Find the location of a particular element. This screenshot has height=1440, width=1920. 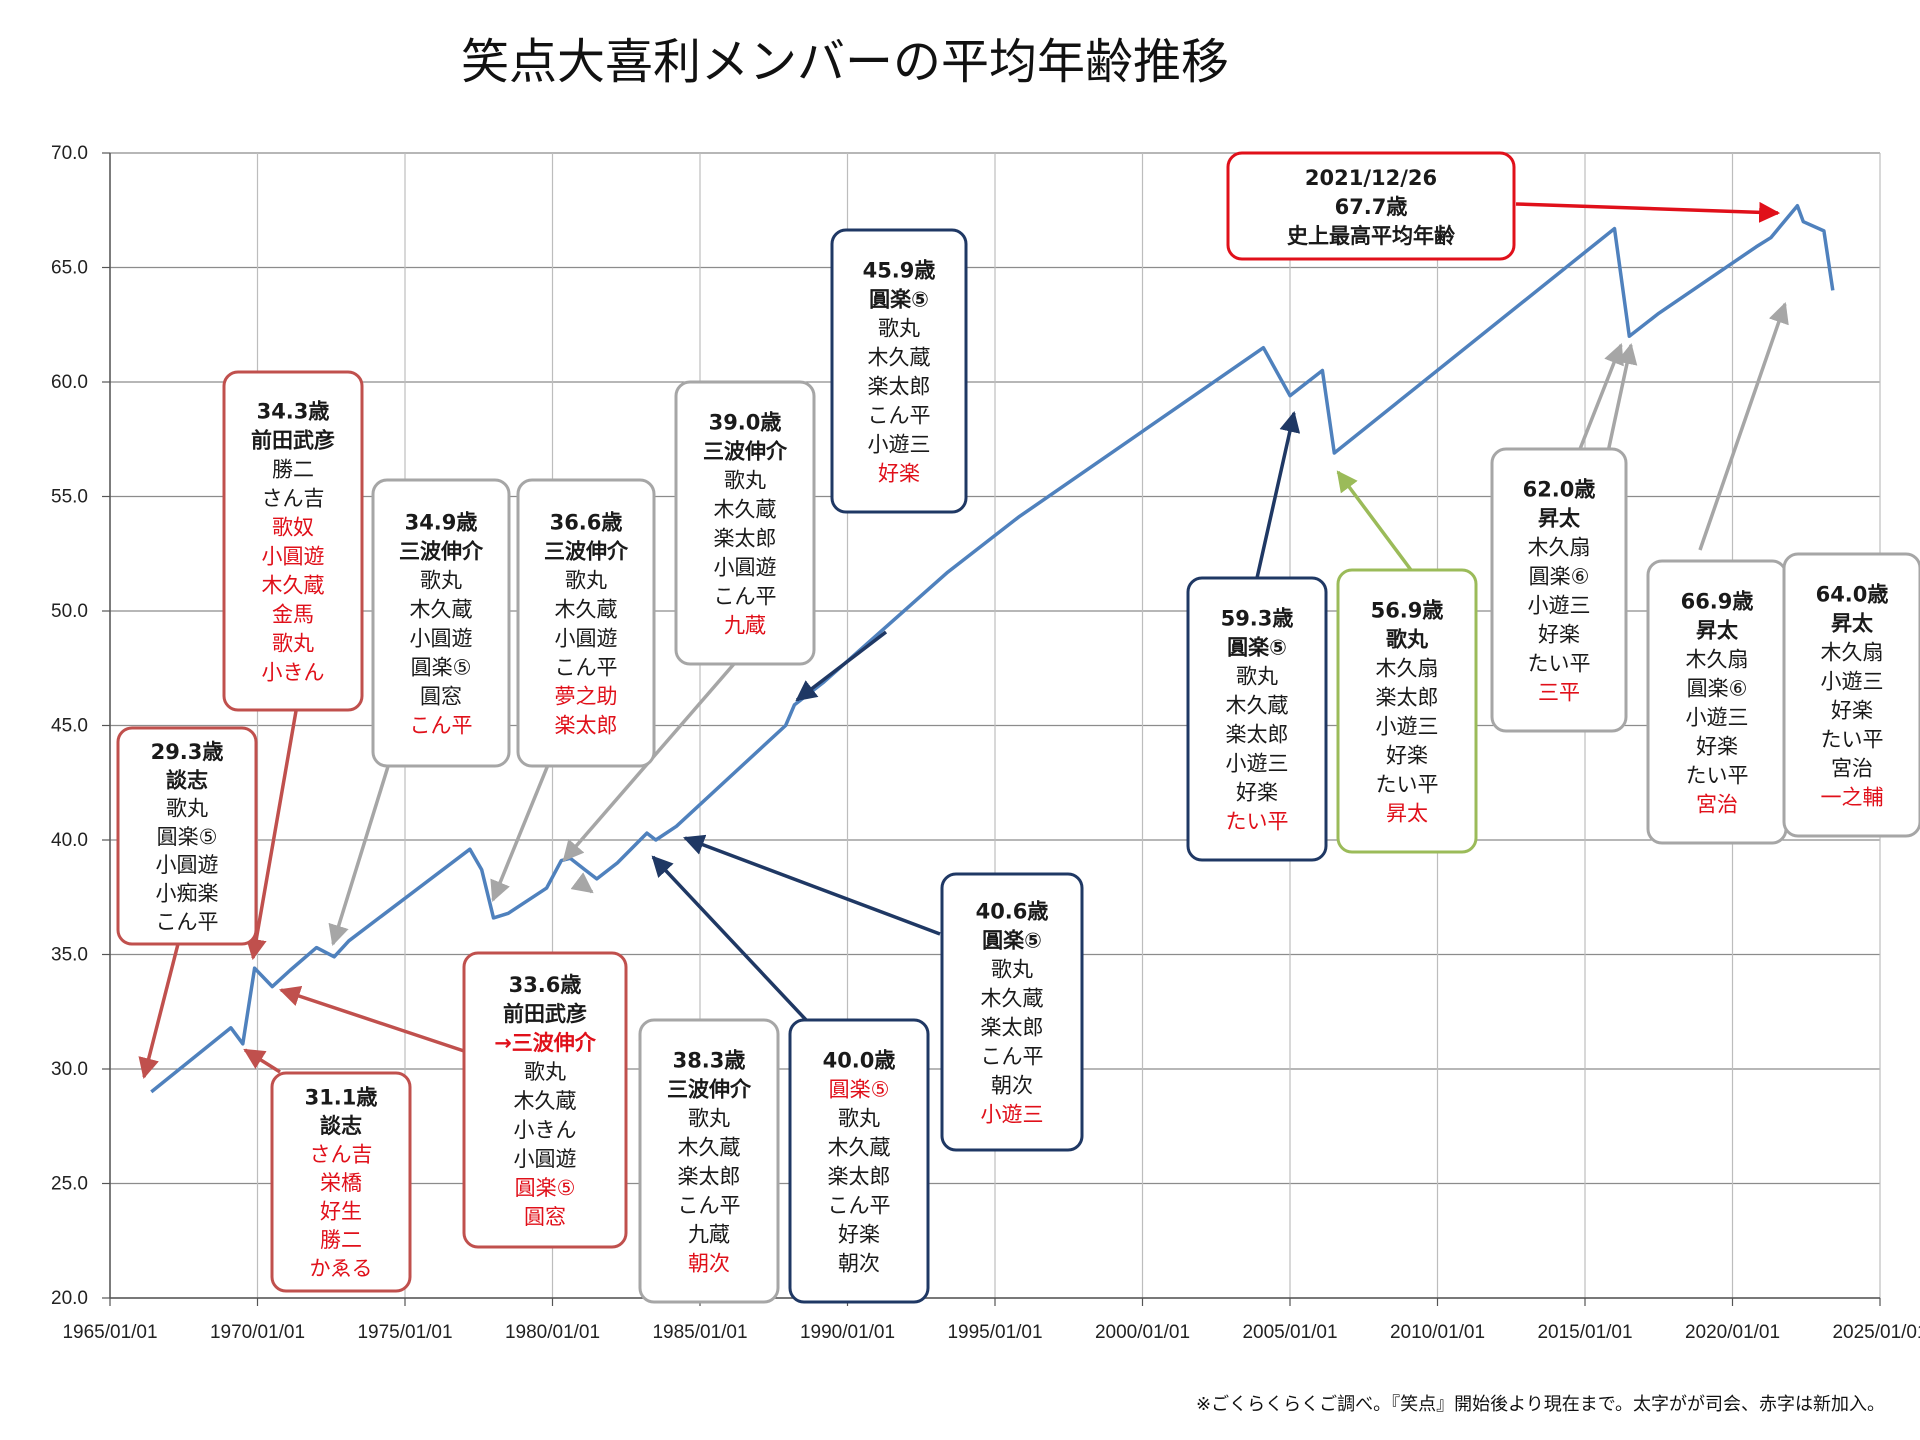

annotation-line: 宮治 is located at coordinates (1852, 769).